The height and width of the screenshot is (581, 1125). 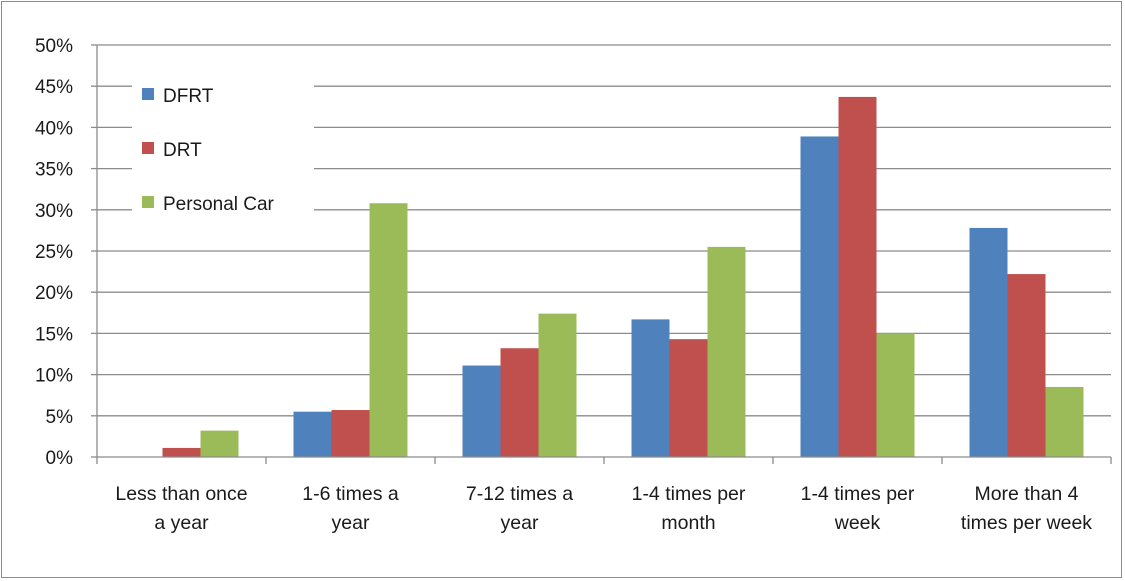 I want to click on legend-background, so click(x=223, y=147).